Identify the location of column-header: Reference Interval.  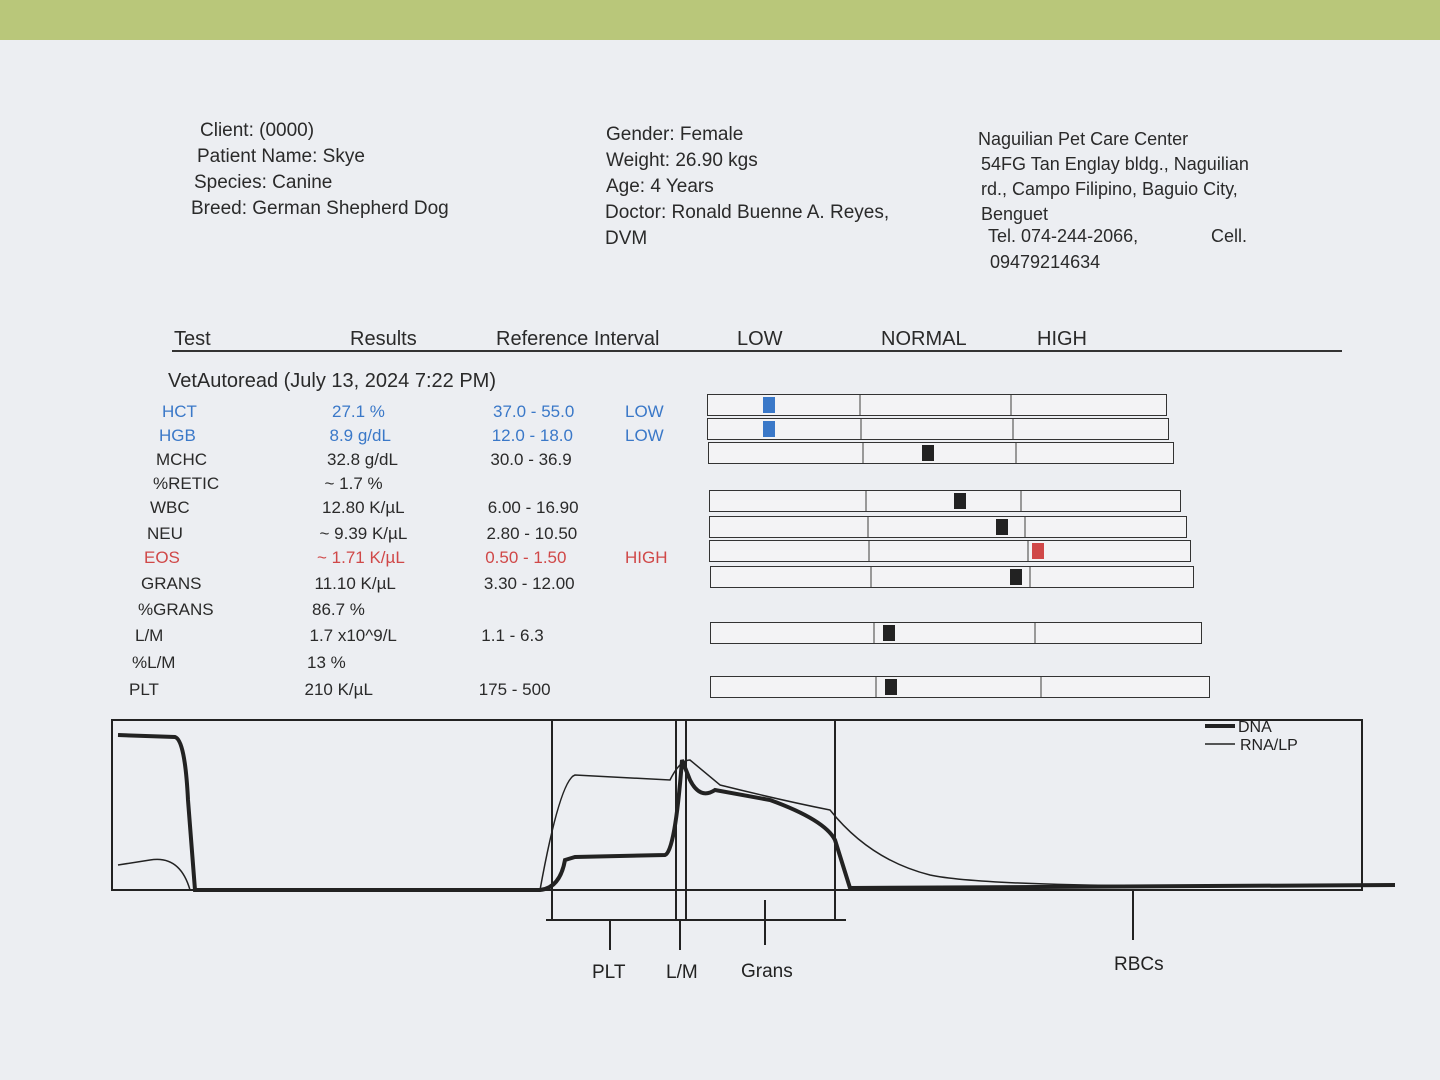
(578, 339).